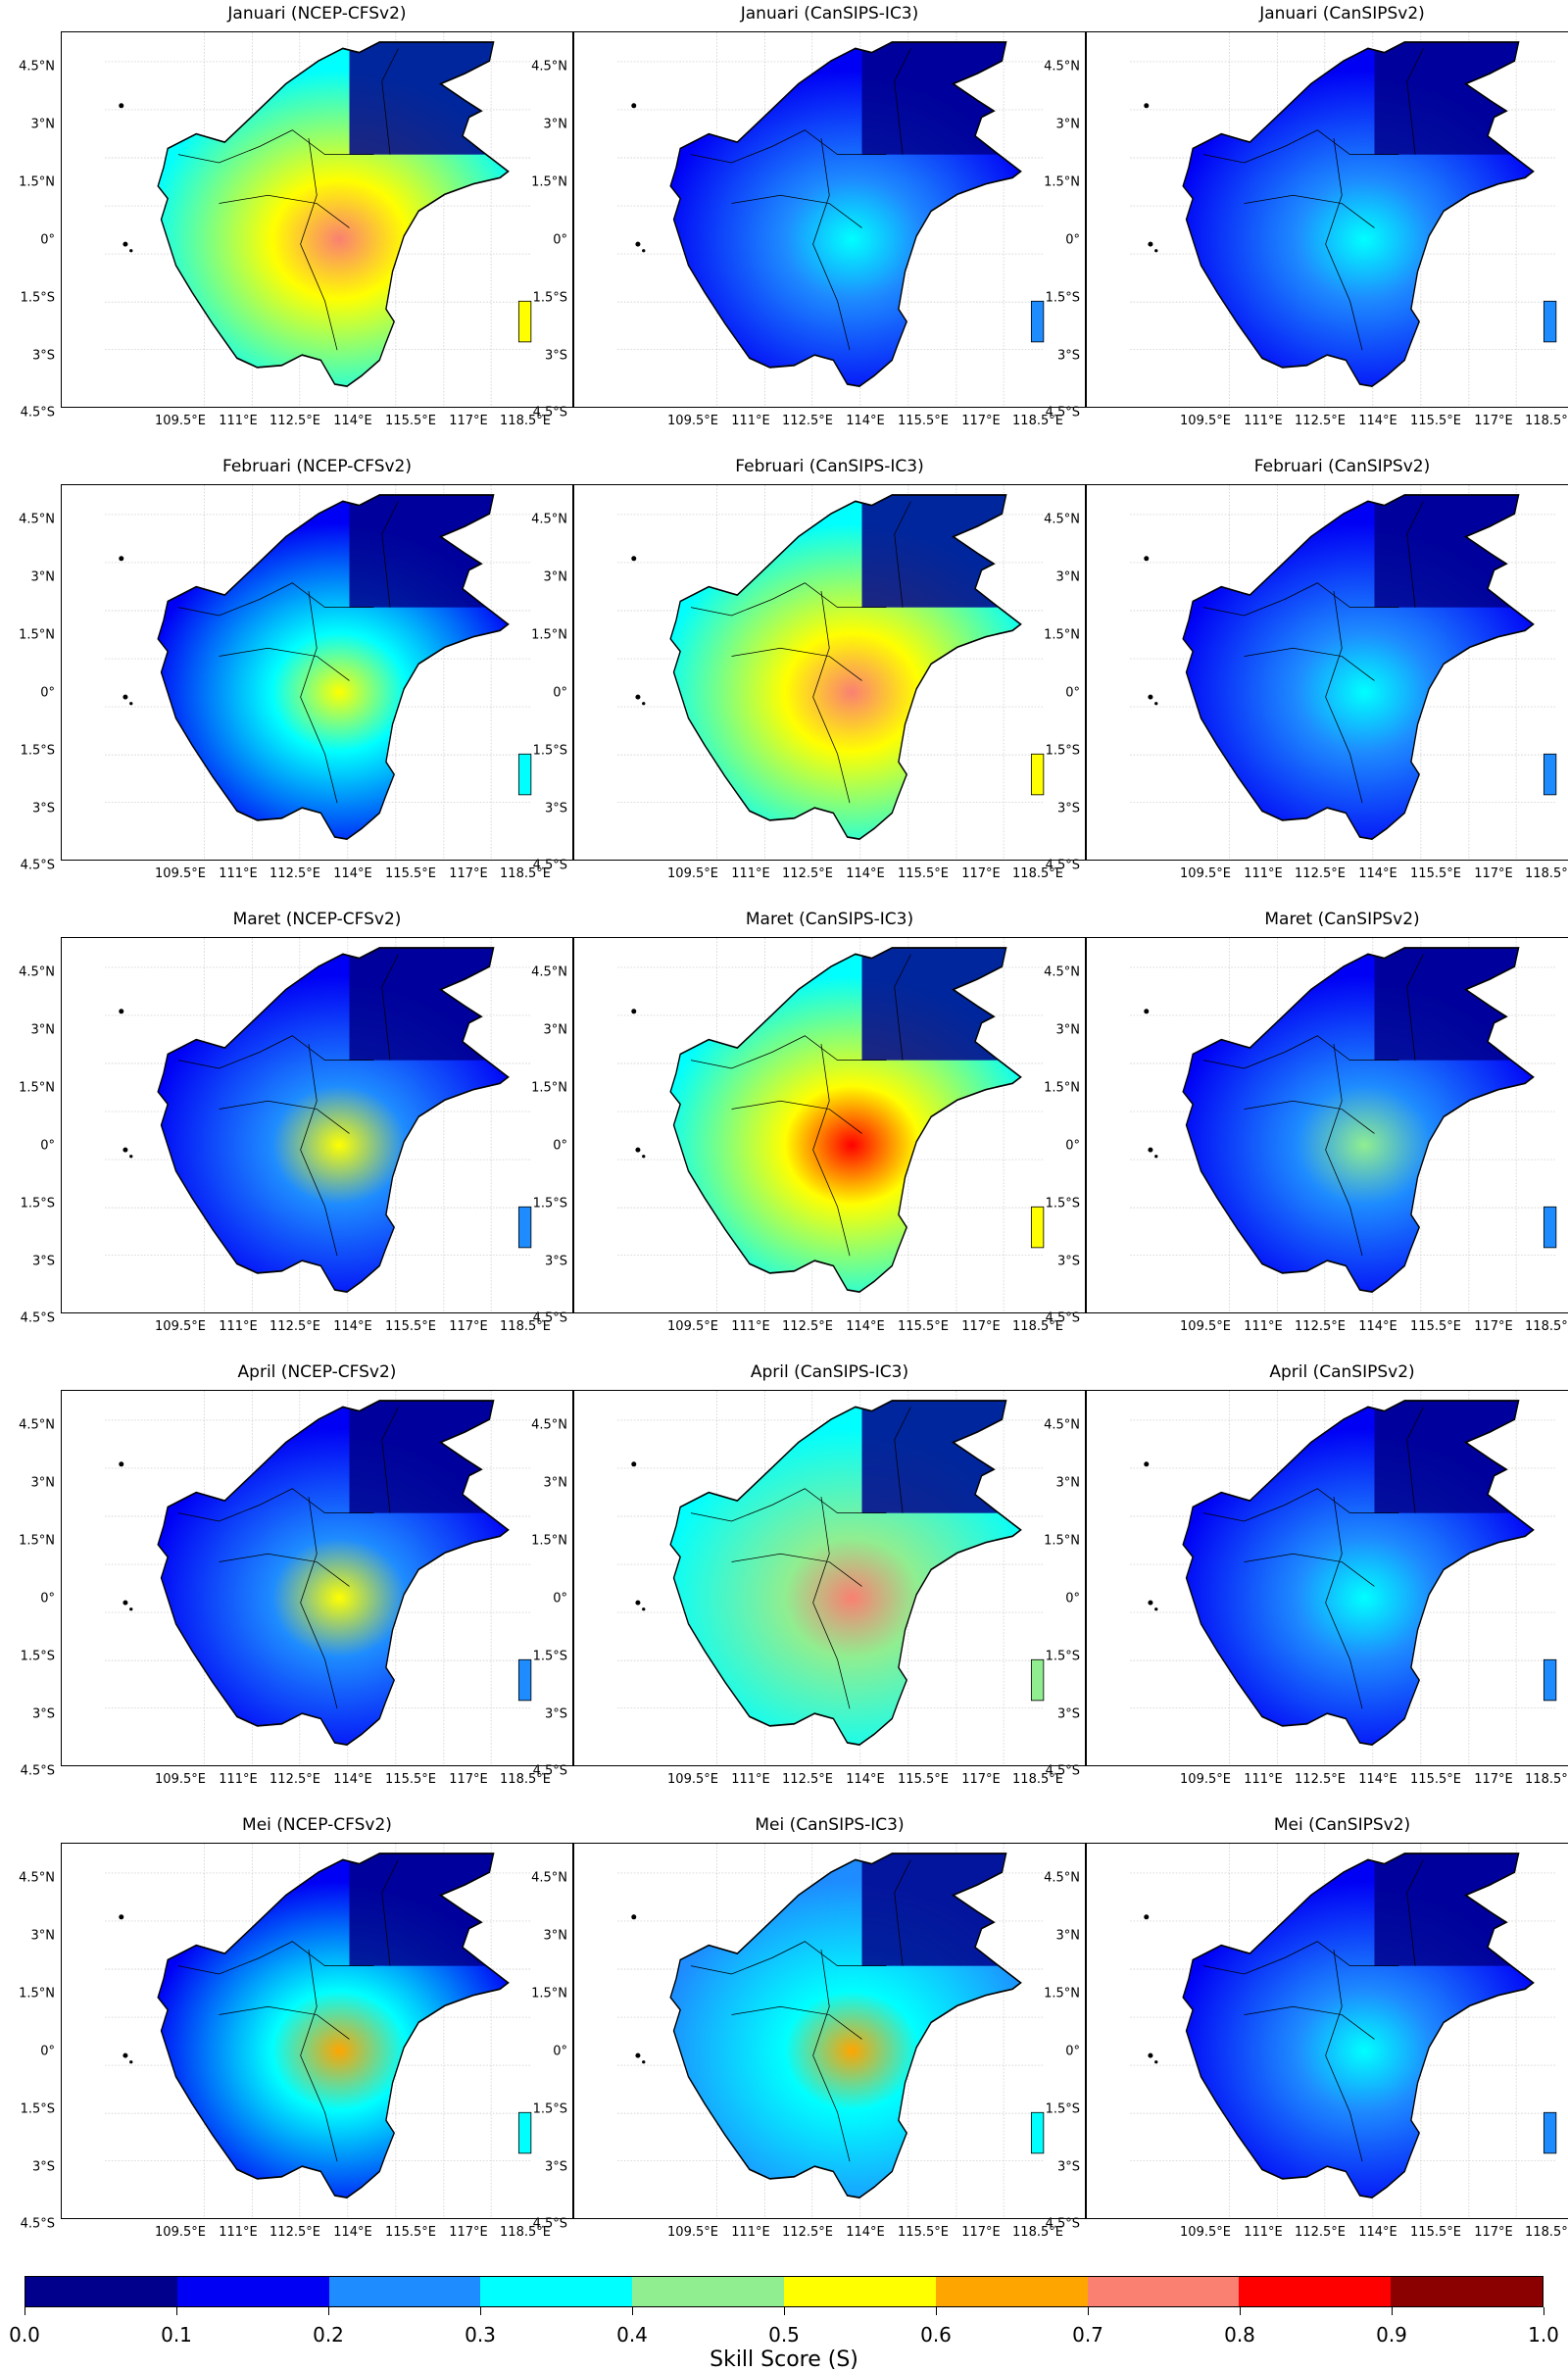 Image resolution: width=1568 pixels, height=2372 pixels. I want to click on map-panel: Februari (NCEP-CFSv2), so click(296, 669).